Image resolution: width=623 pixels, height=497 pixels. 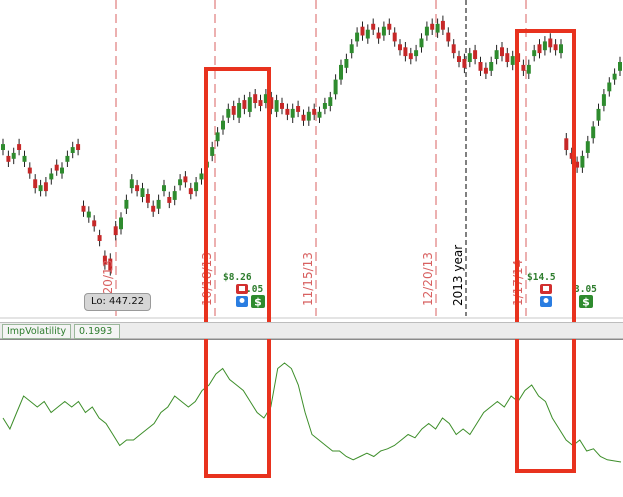 What do you see at coordinates (545, 251) in the screenshot?
I see `highlight-box` at bounding box center [545, 251].